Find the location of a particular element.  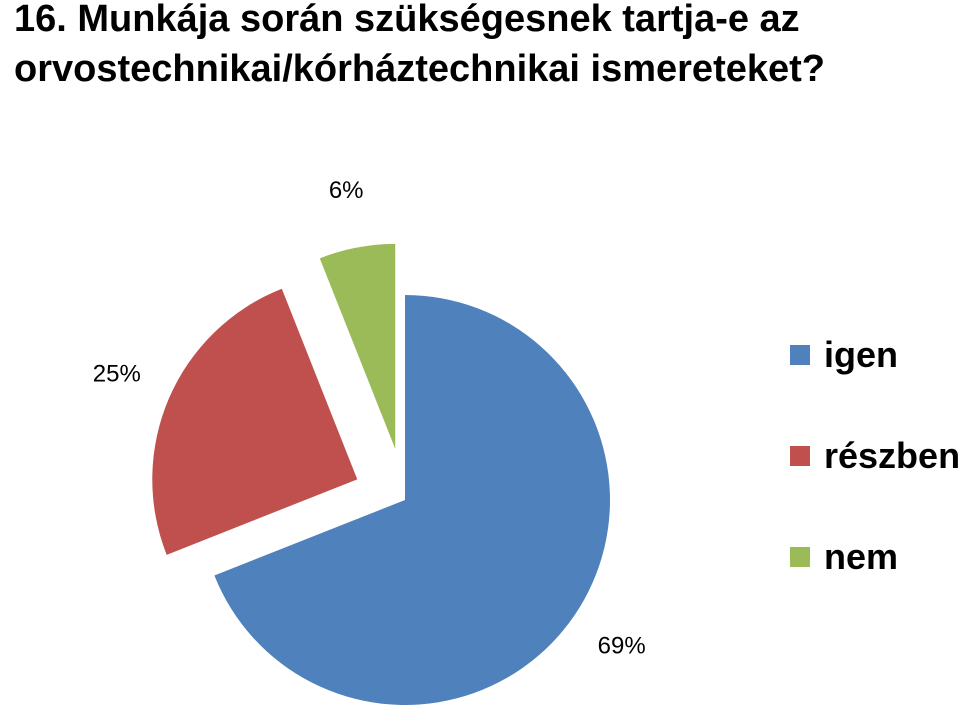

legend-item-reszben: részben is located at coordinates (875, 456).